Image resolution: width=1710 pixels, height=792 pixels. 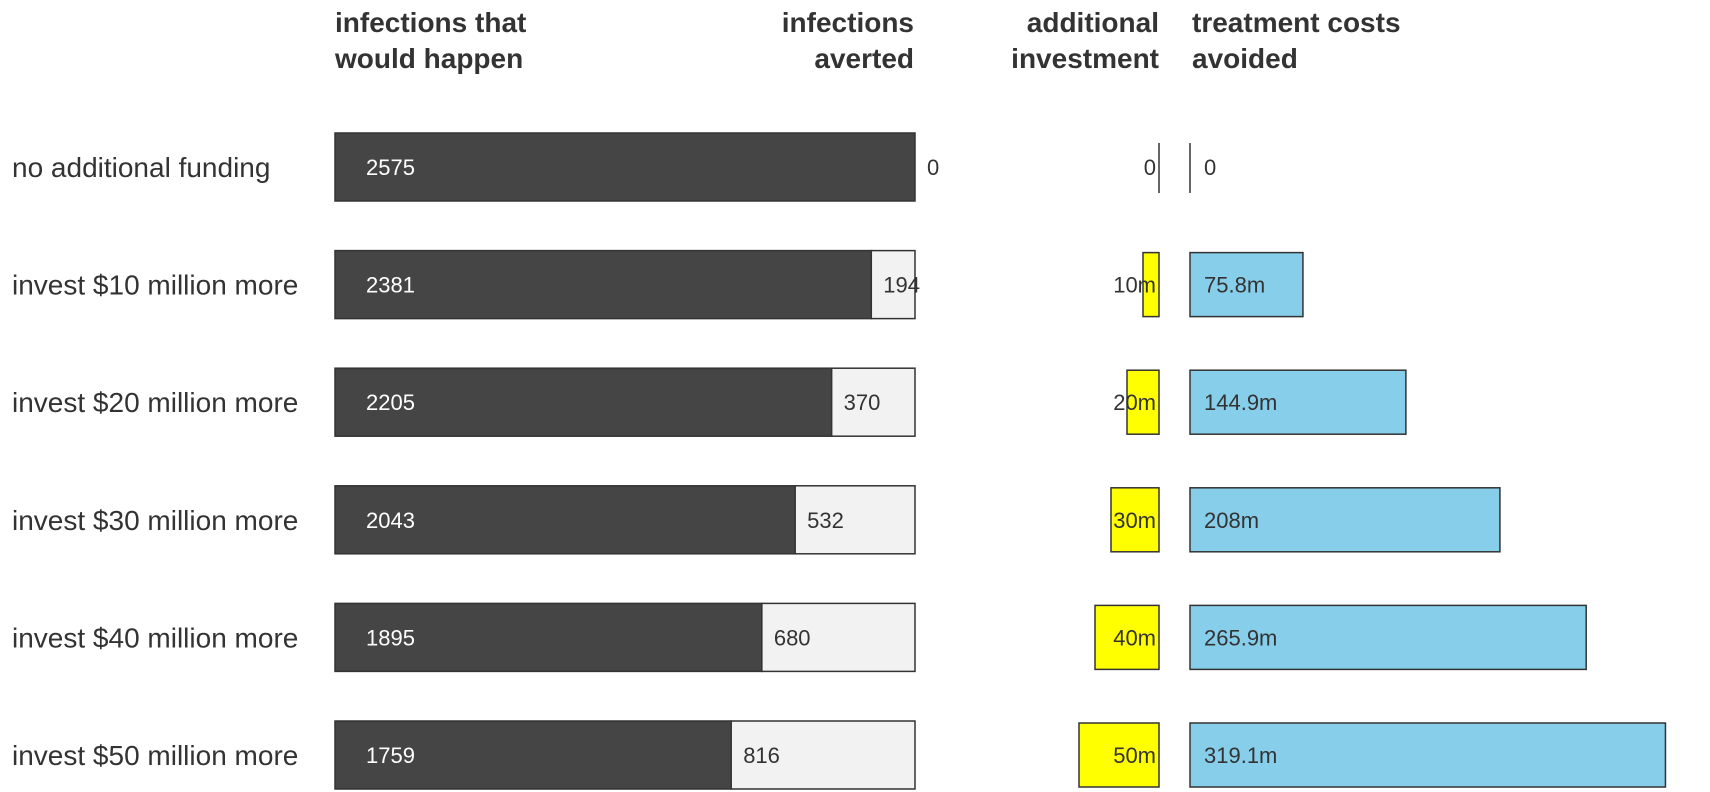 I want to click on label-treatment-costs: 144.9m, so click(x=1240, y=402).